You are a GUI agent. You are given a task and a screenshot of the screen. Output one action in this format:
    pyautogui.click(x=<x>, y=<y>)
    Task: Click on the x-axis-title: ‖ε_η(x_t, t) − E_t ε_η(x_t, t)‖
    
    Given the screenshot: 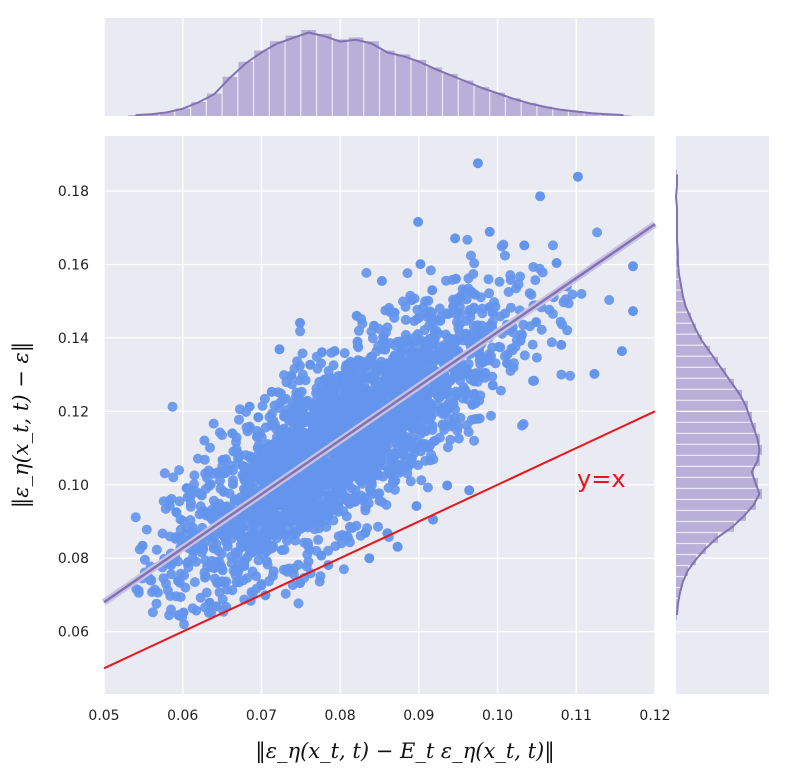 What is the action you would take?
    pyautogui.click(x=405, y=751)
    